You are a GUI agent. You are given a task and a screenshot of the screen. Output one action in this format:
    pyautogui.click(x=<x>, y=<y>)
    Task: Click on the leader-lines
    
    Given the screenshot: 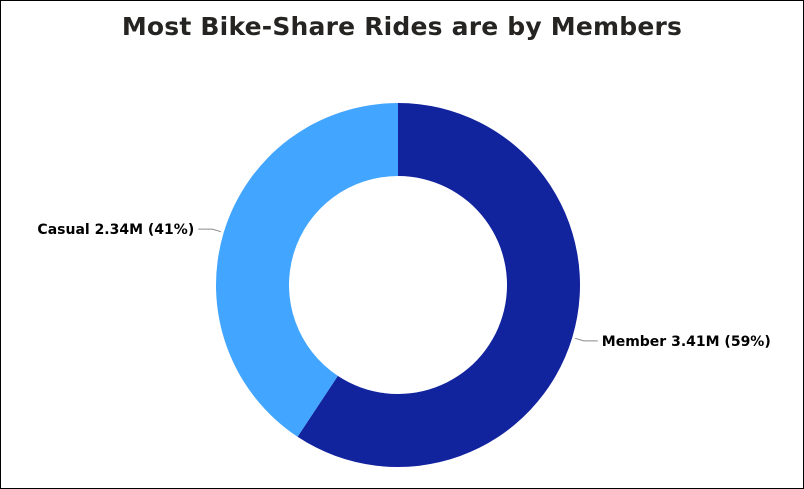 What is the action you would take?
    pyautogui.click(x=398, y=285)
    